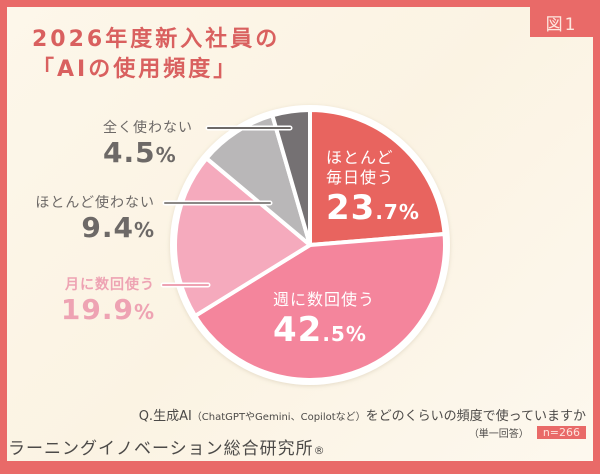 Image resolution: width=600 pixels, height=474 pixels. I want to click on survey-meta: （単一回答） n=266, so click(527, 432).